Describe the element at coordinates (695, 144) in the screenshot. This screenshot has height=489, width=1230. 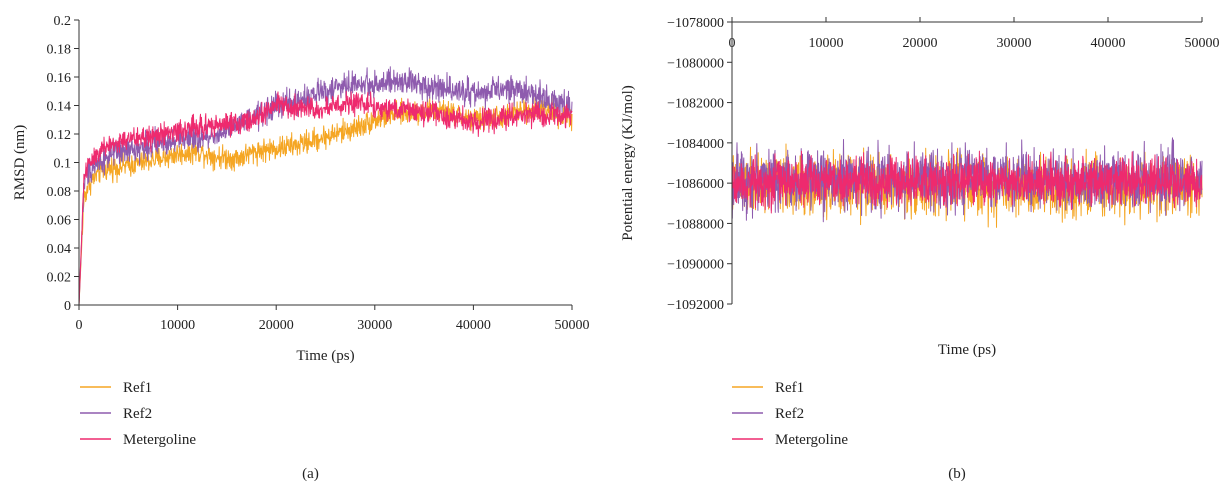
I see `y-tick-label: −1084000` at that location.